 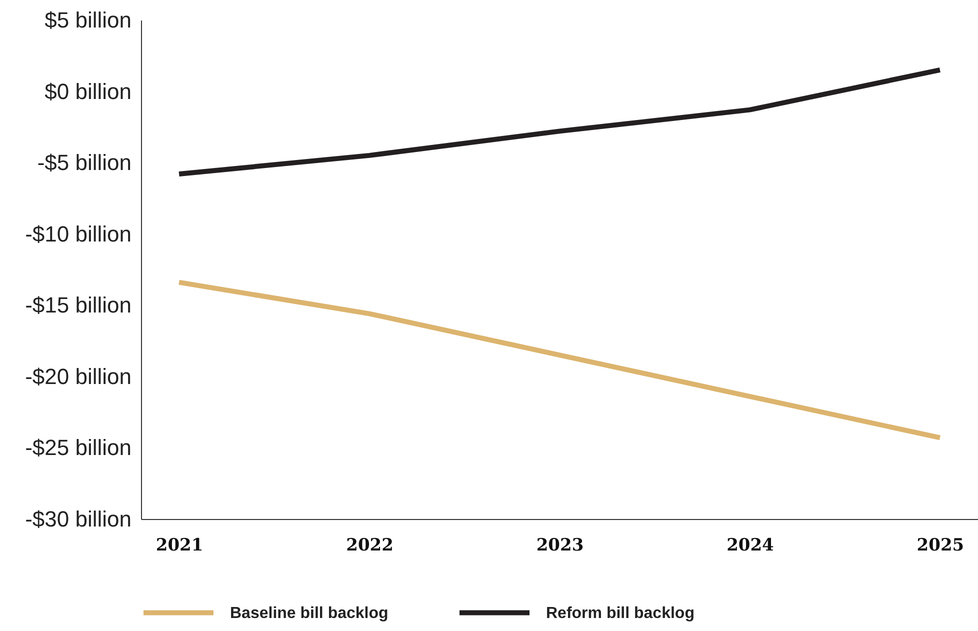 I want to click on x-tick-label: 2022, so click(x=370, y=546).